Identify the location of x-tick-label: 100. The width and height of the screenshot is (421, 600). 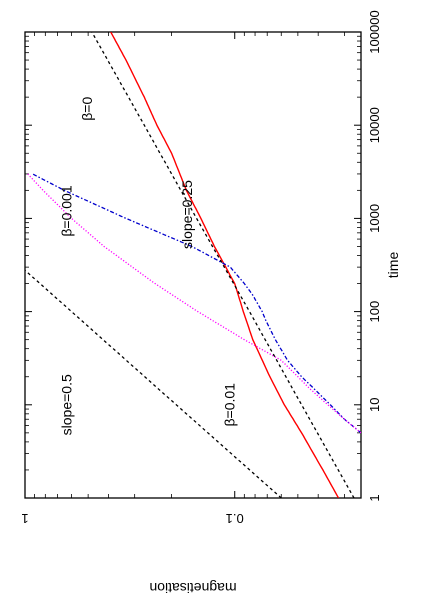
(374, 312).